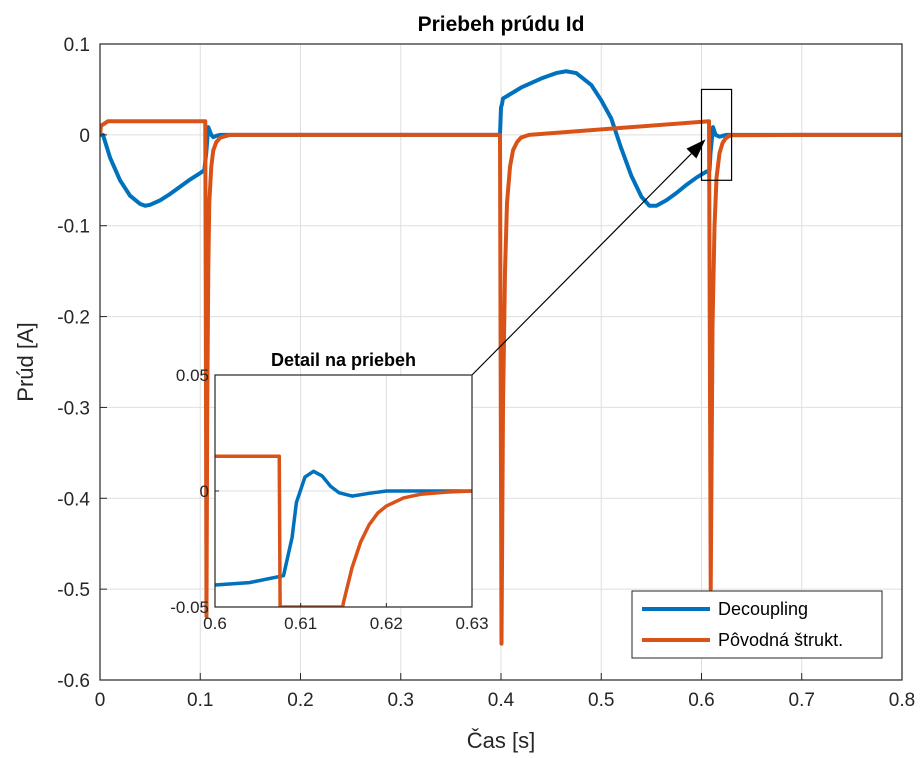 The width and height of the screenshot is (923, 758). I want to click on main-x-tick-label: 0.8, so click(902, 700).